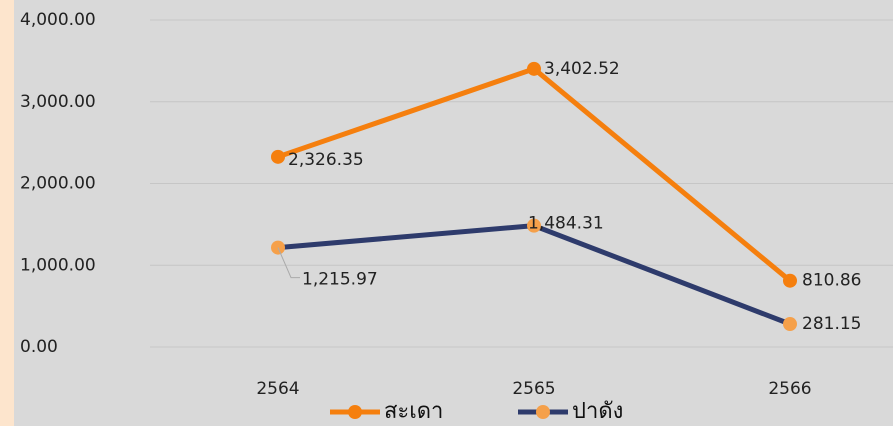 The width and height of the screenshot is (893, 426). Describe the element at coordinates (413, 411) in the screenshot. I see `legend-label: สะเดา` at that location.